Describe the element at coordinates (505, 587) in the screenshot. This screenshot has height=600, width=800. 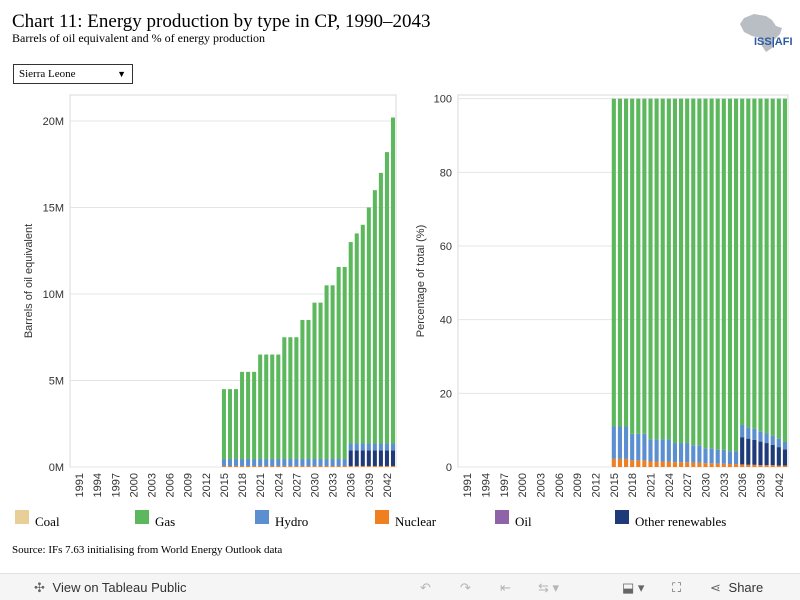
I see `revert-icon: ⇤` at that location.